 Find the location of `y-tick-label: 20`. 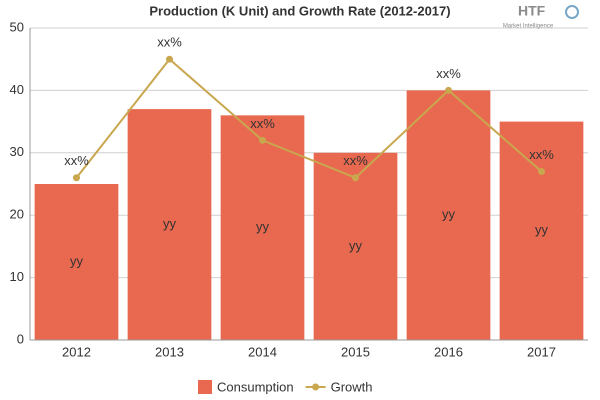

y-tick-label: 20 is located at coordinates (17, 214).